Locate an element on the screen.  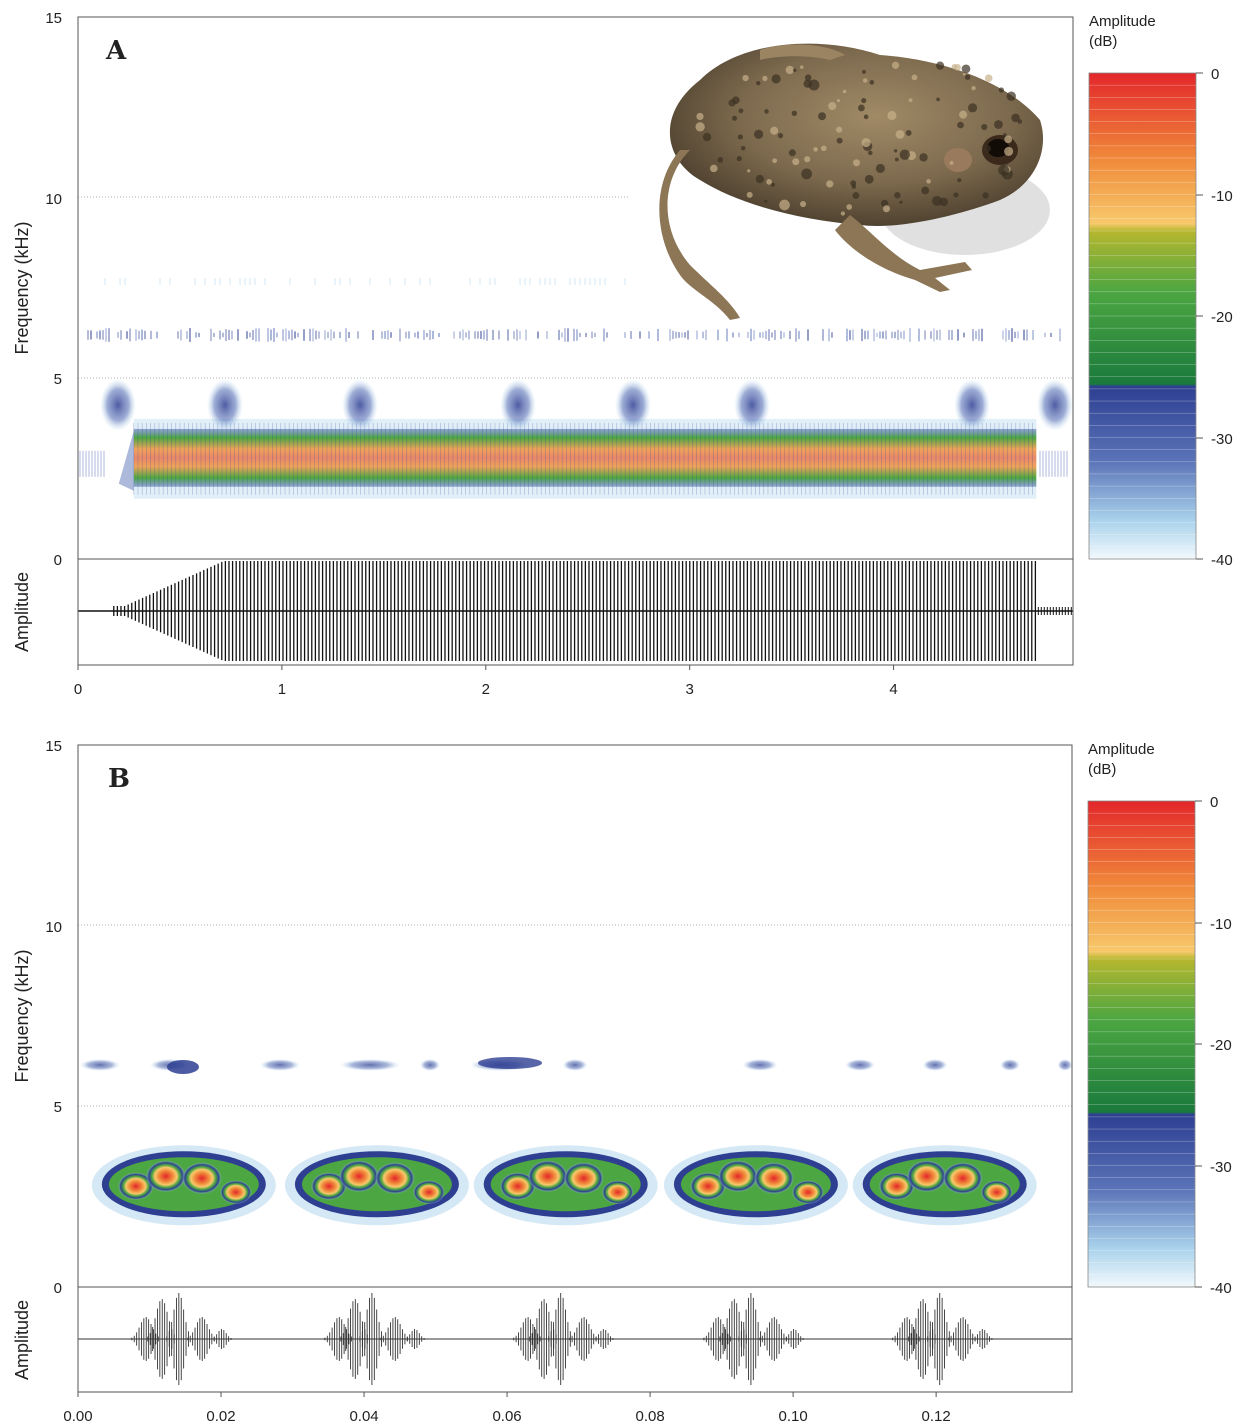
colorbar-title-b: Amplitude is located at coordinates (1121, 749).